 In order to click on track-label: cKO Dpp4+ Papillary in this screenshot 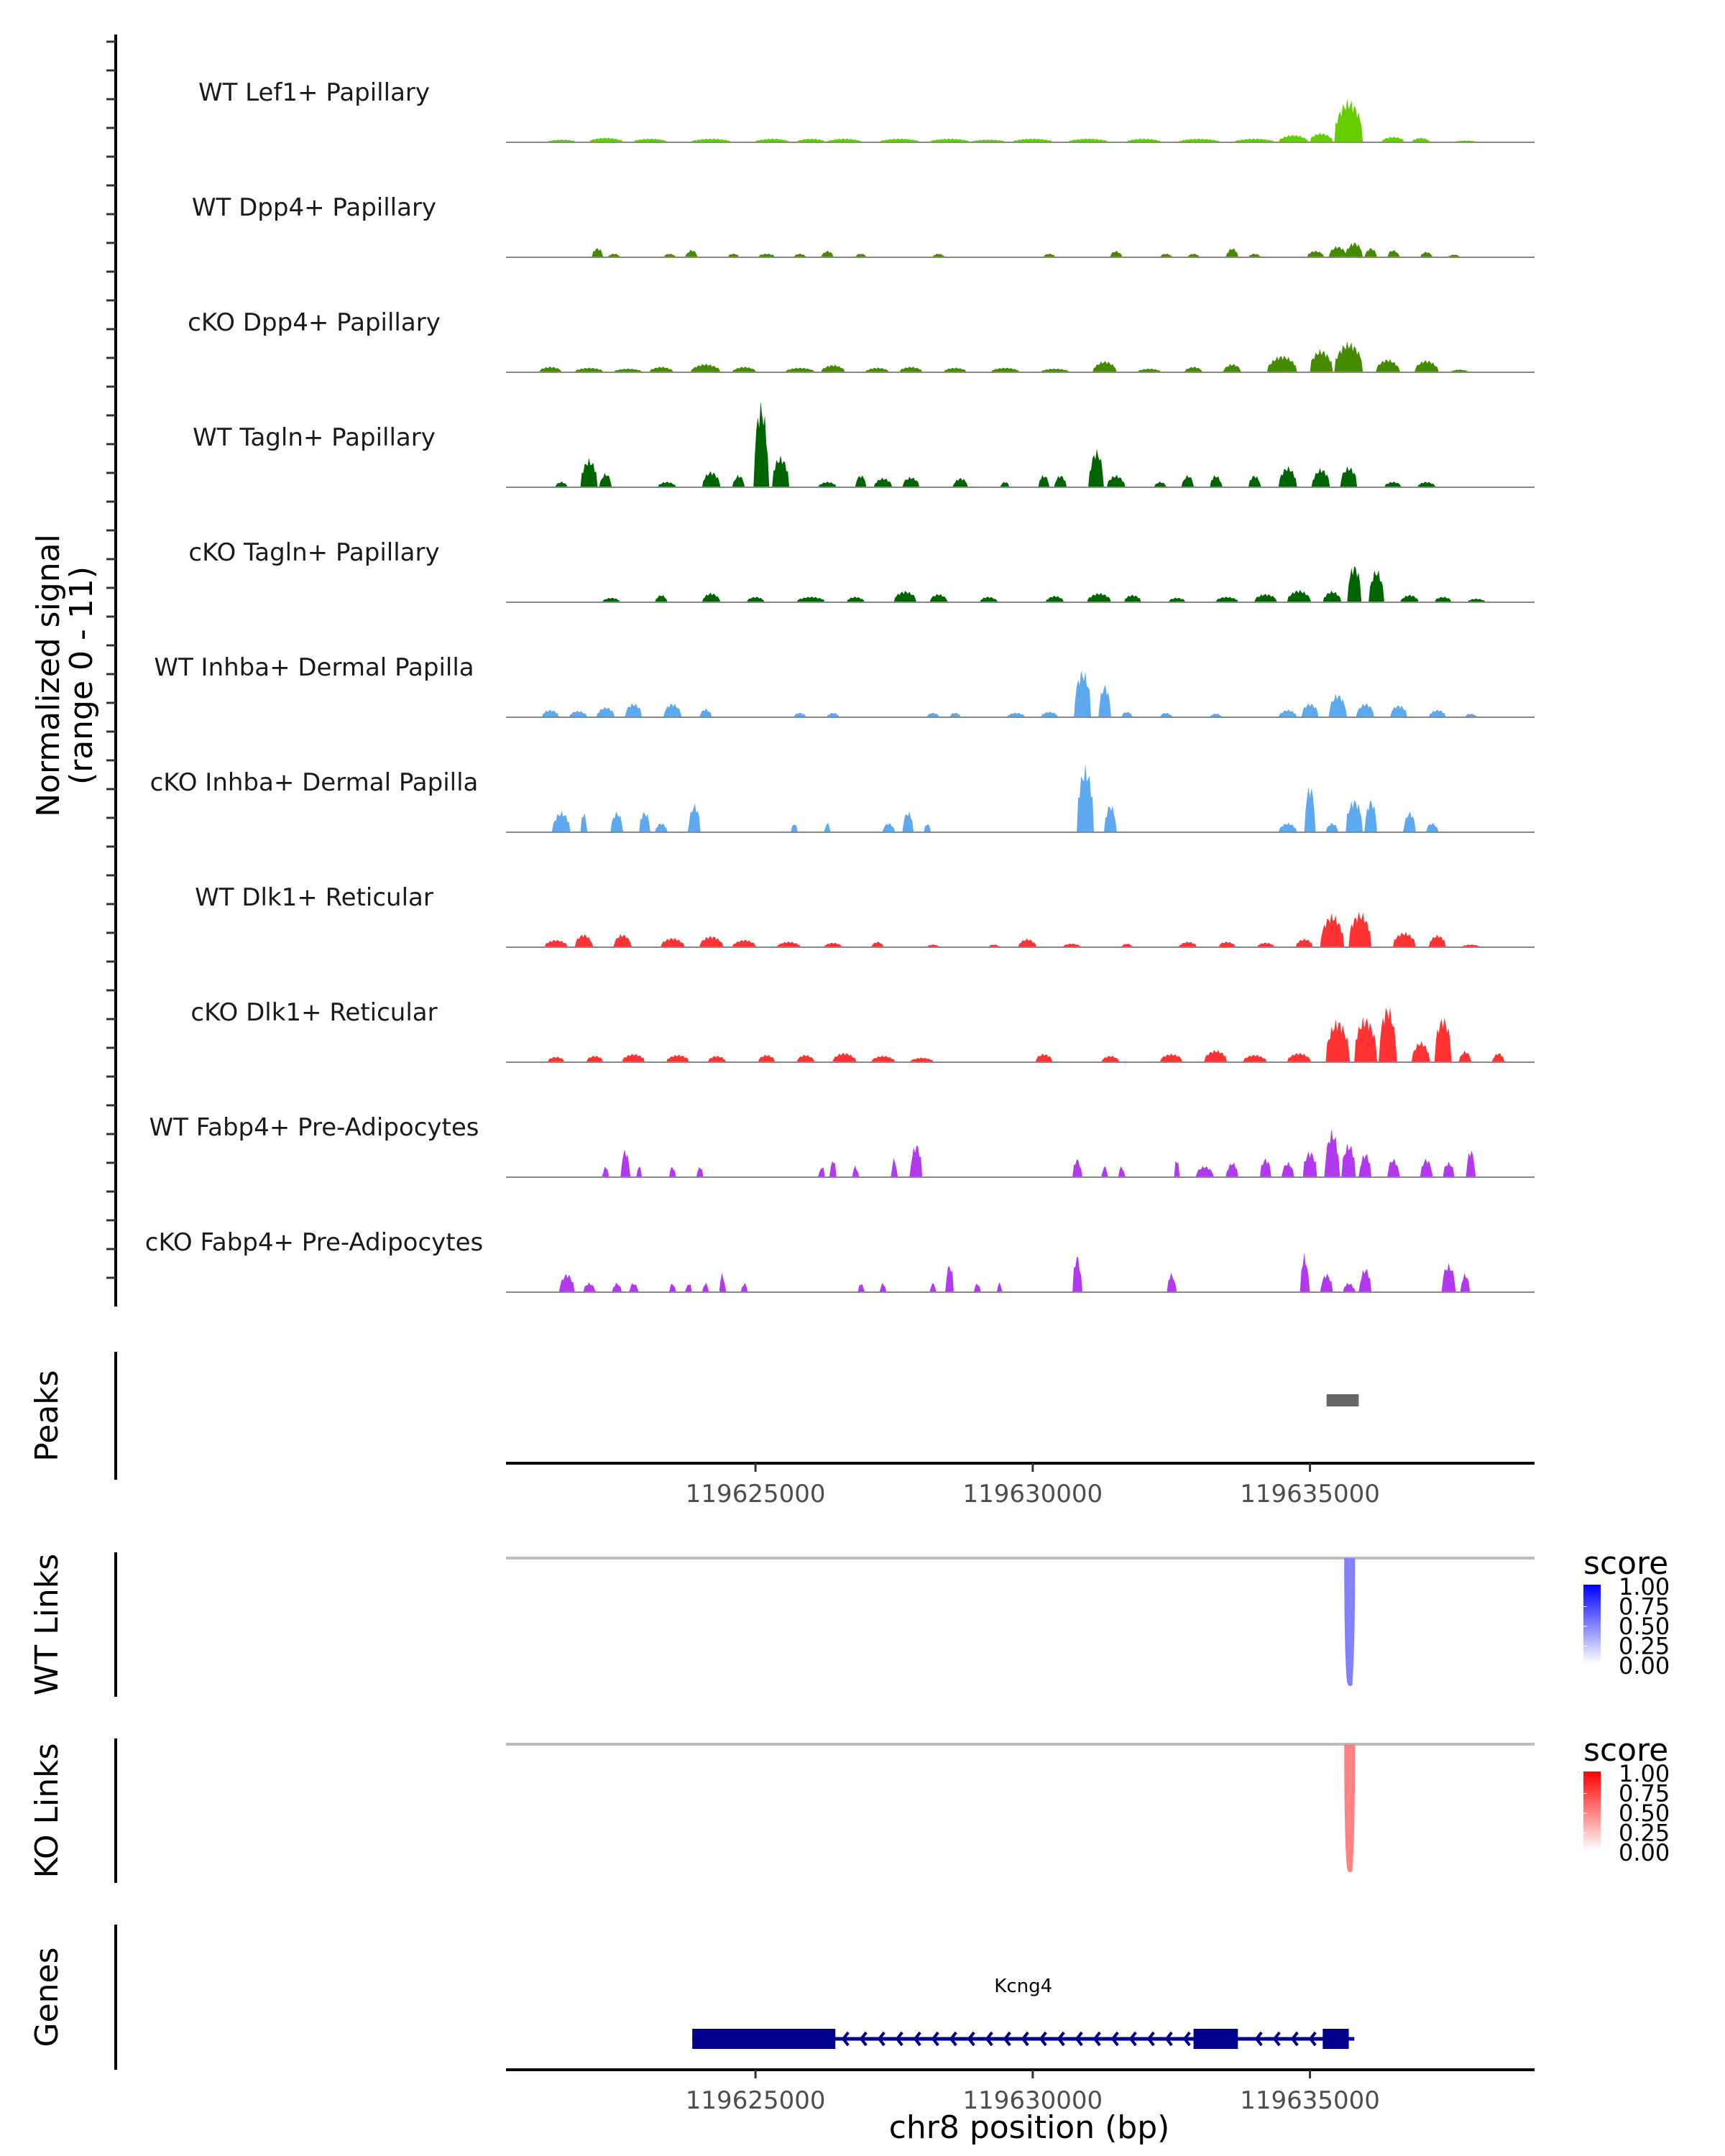, I will do `click(314, 322)`.